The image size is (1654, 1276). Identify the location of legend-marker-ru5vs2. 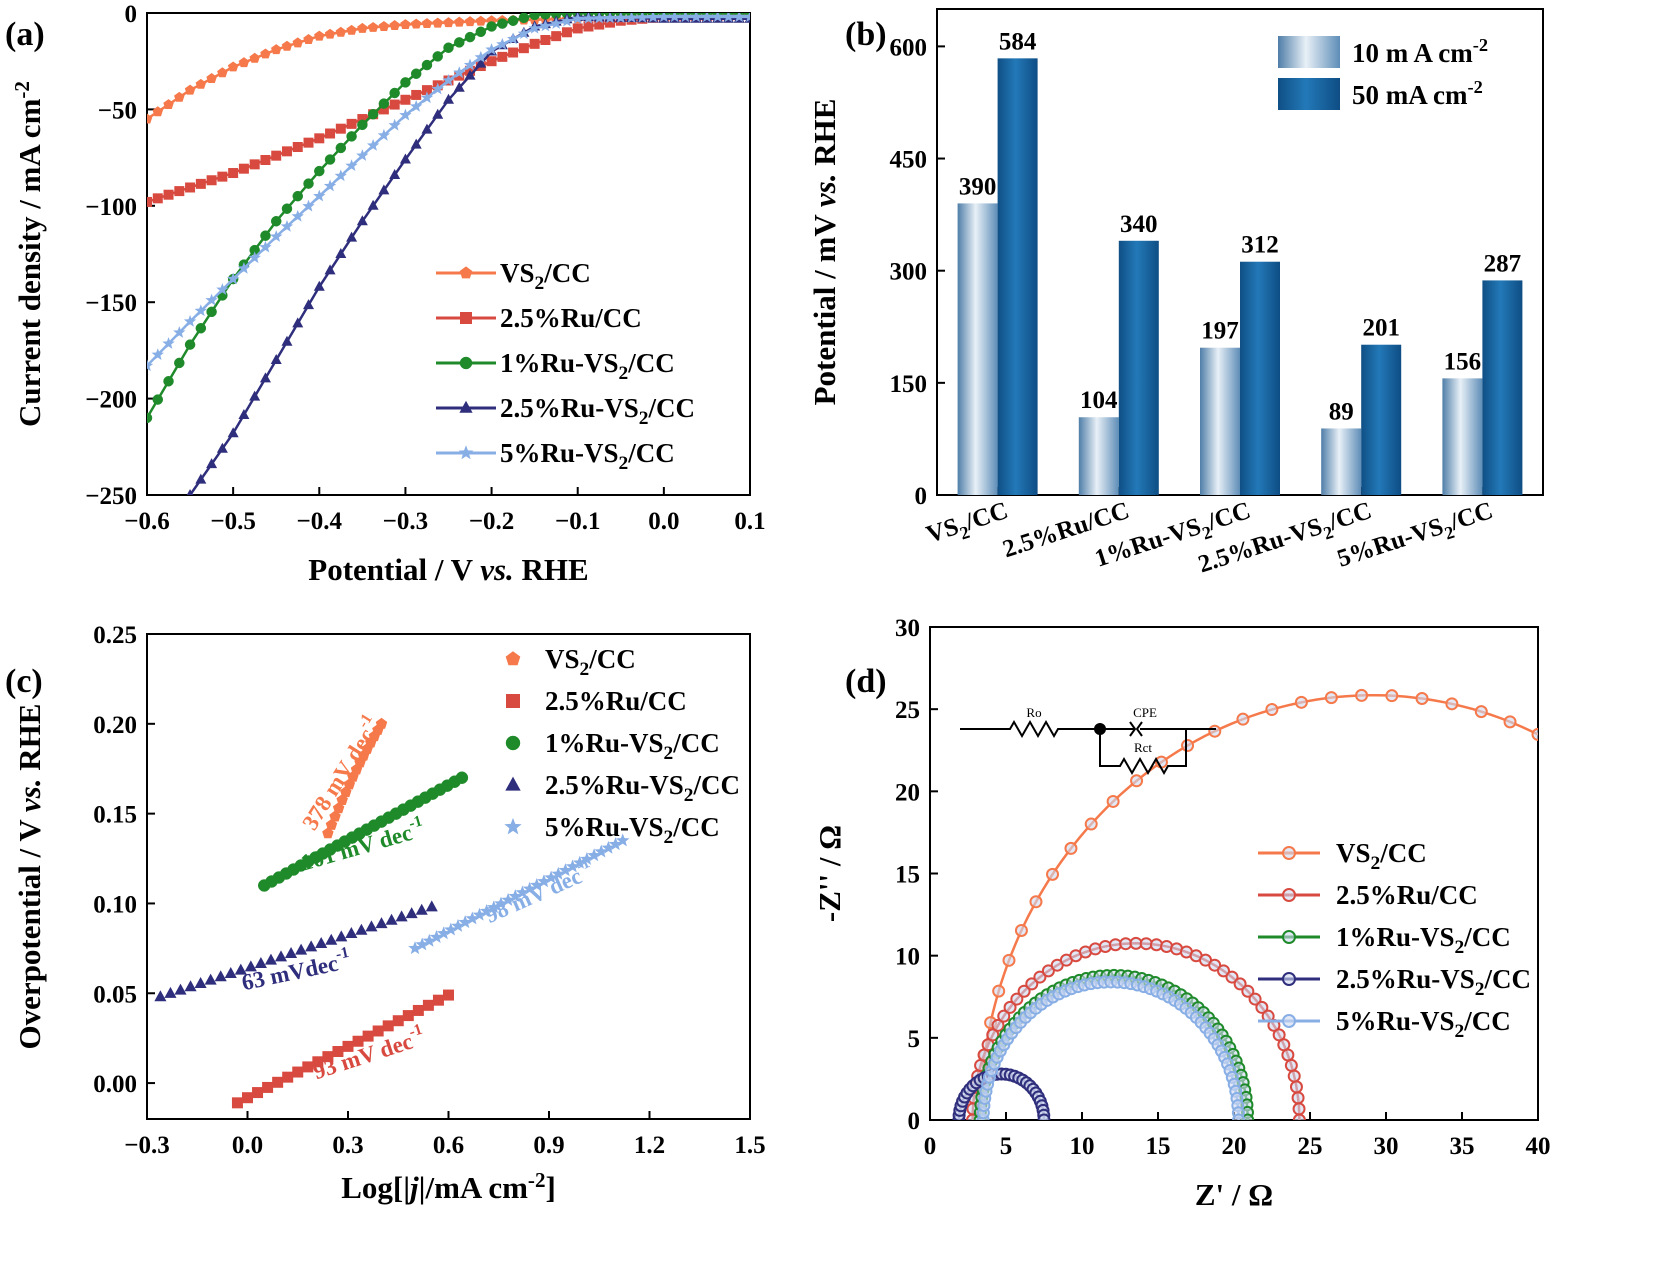
(1289, 1021).